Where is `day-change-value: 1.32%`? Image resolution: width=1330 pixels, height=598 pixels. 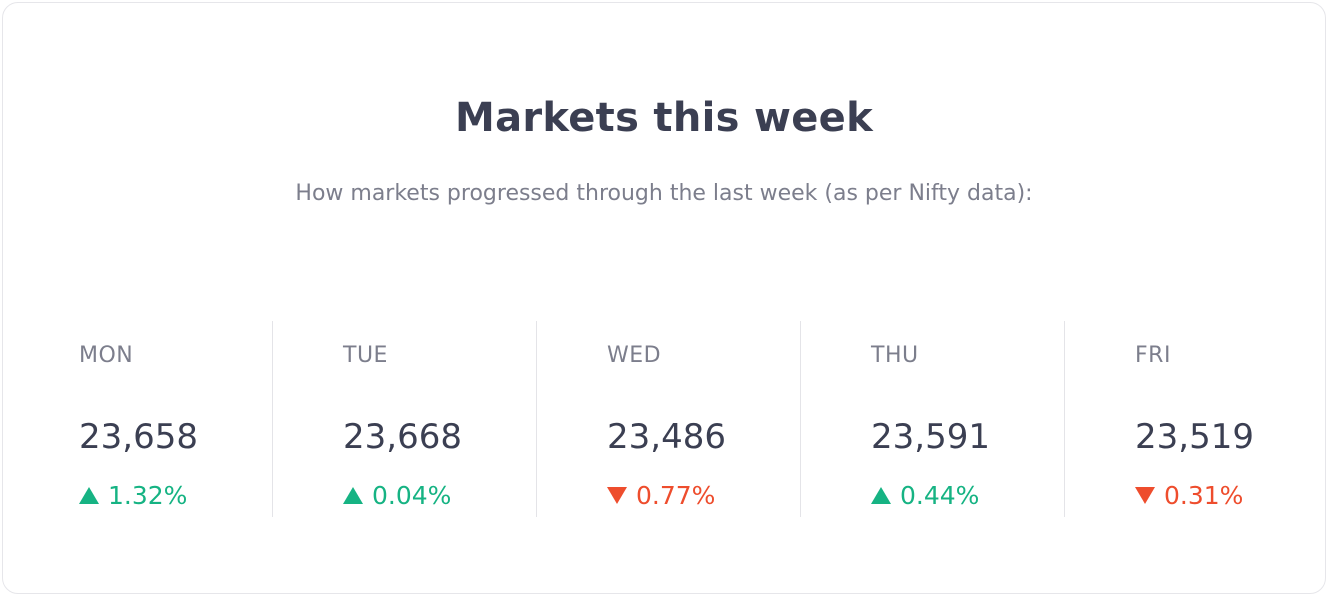 day-change-value: 1.32% is located at coordinates (148, 495).